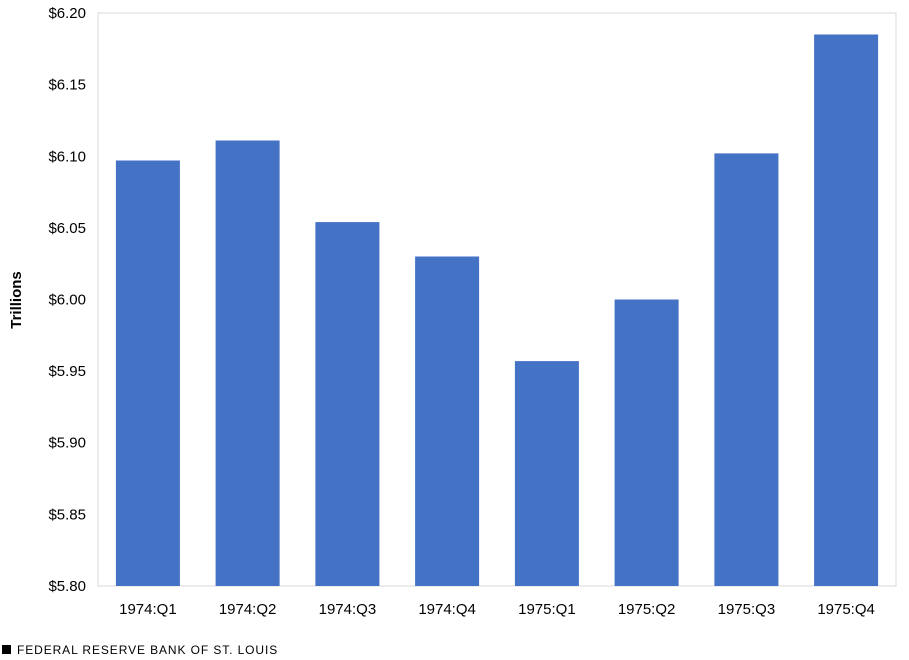 The width and height of the screenshot is (909, 660). Describe the element at coordinates (67, 13) in the screenshot. I see `y-tick-label: $6.20` at that location.